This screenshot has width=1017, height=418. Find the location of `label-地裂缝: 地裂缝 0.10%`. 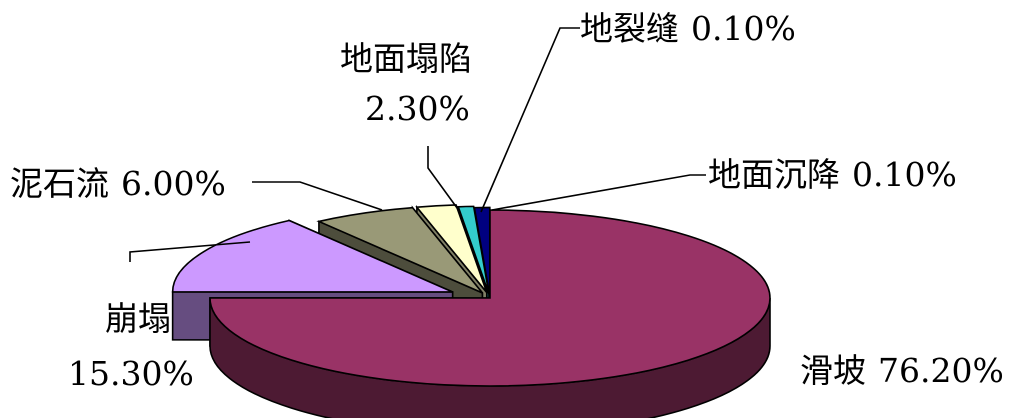

label-地裂缝: 地裂缝 0.10% is located at coordinates (688, 28).